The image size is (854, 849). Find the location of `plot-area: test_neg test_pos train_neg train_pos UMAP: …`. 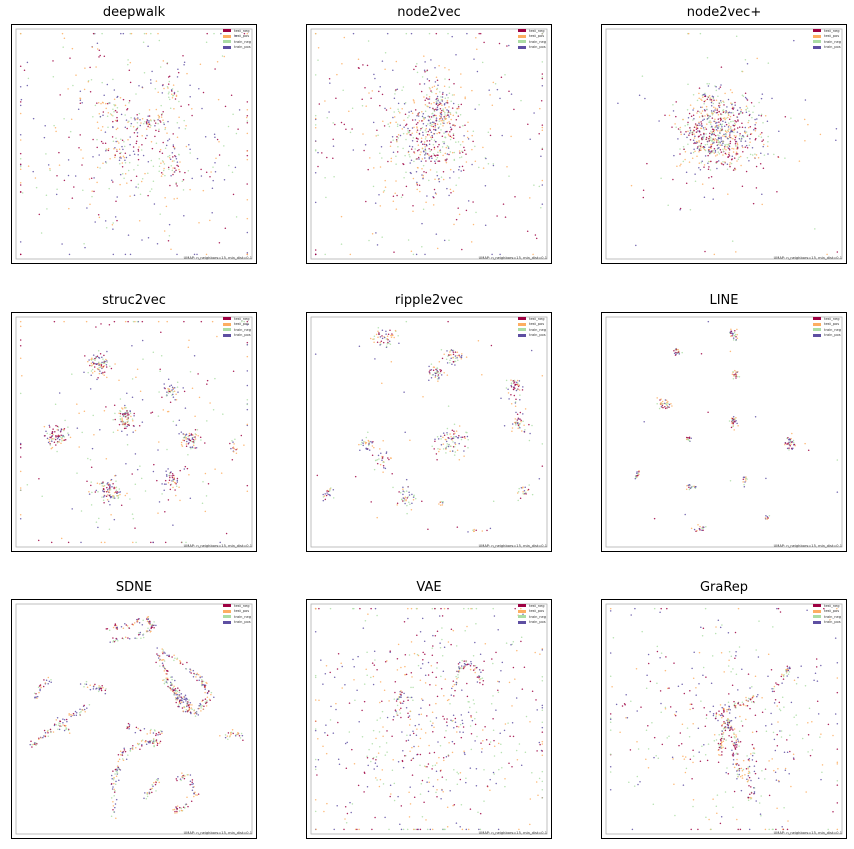

plot-area: test_neg test_pos train_neg train_pos UMAP: … is located at coordinates (134, 144).